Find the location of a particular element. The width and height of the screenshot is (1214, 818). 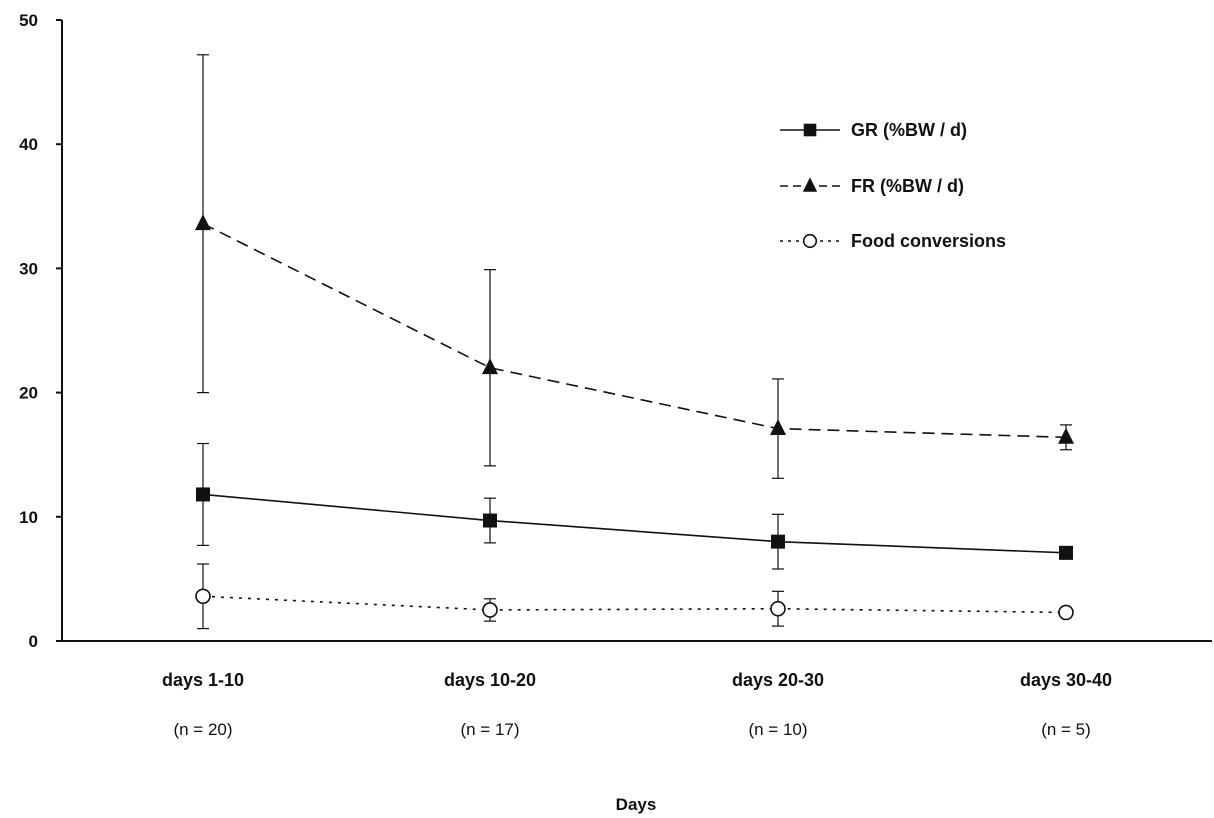

legend-entry-gr-bw-d: GR (%BW / d) is located at coordinates (873, 130).